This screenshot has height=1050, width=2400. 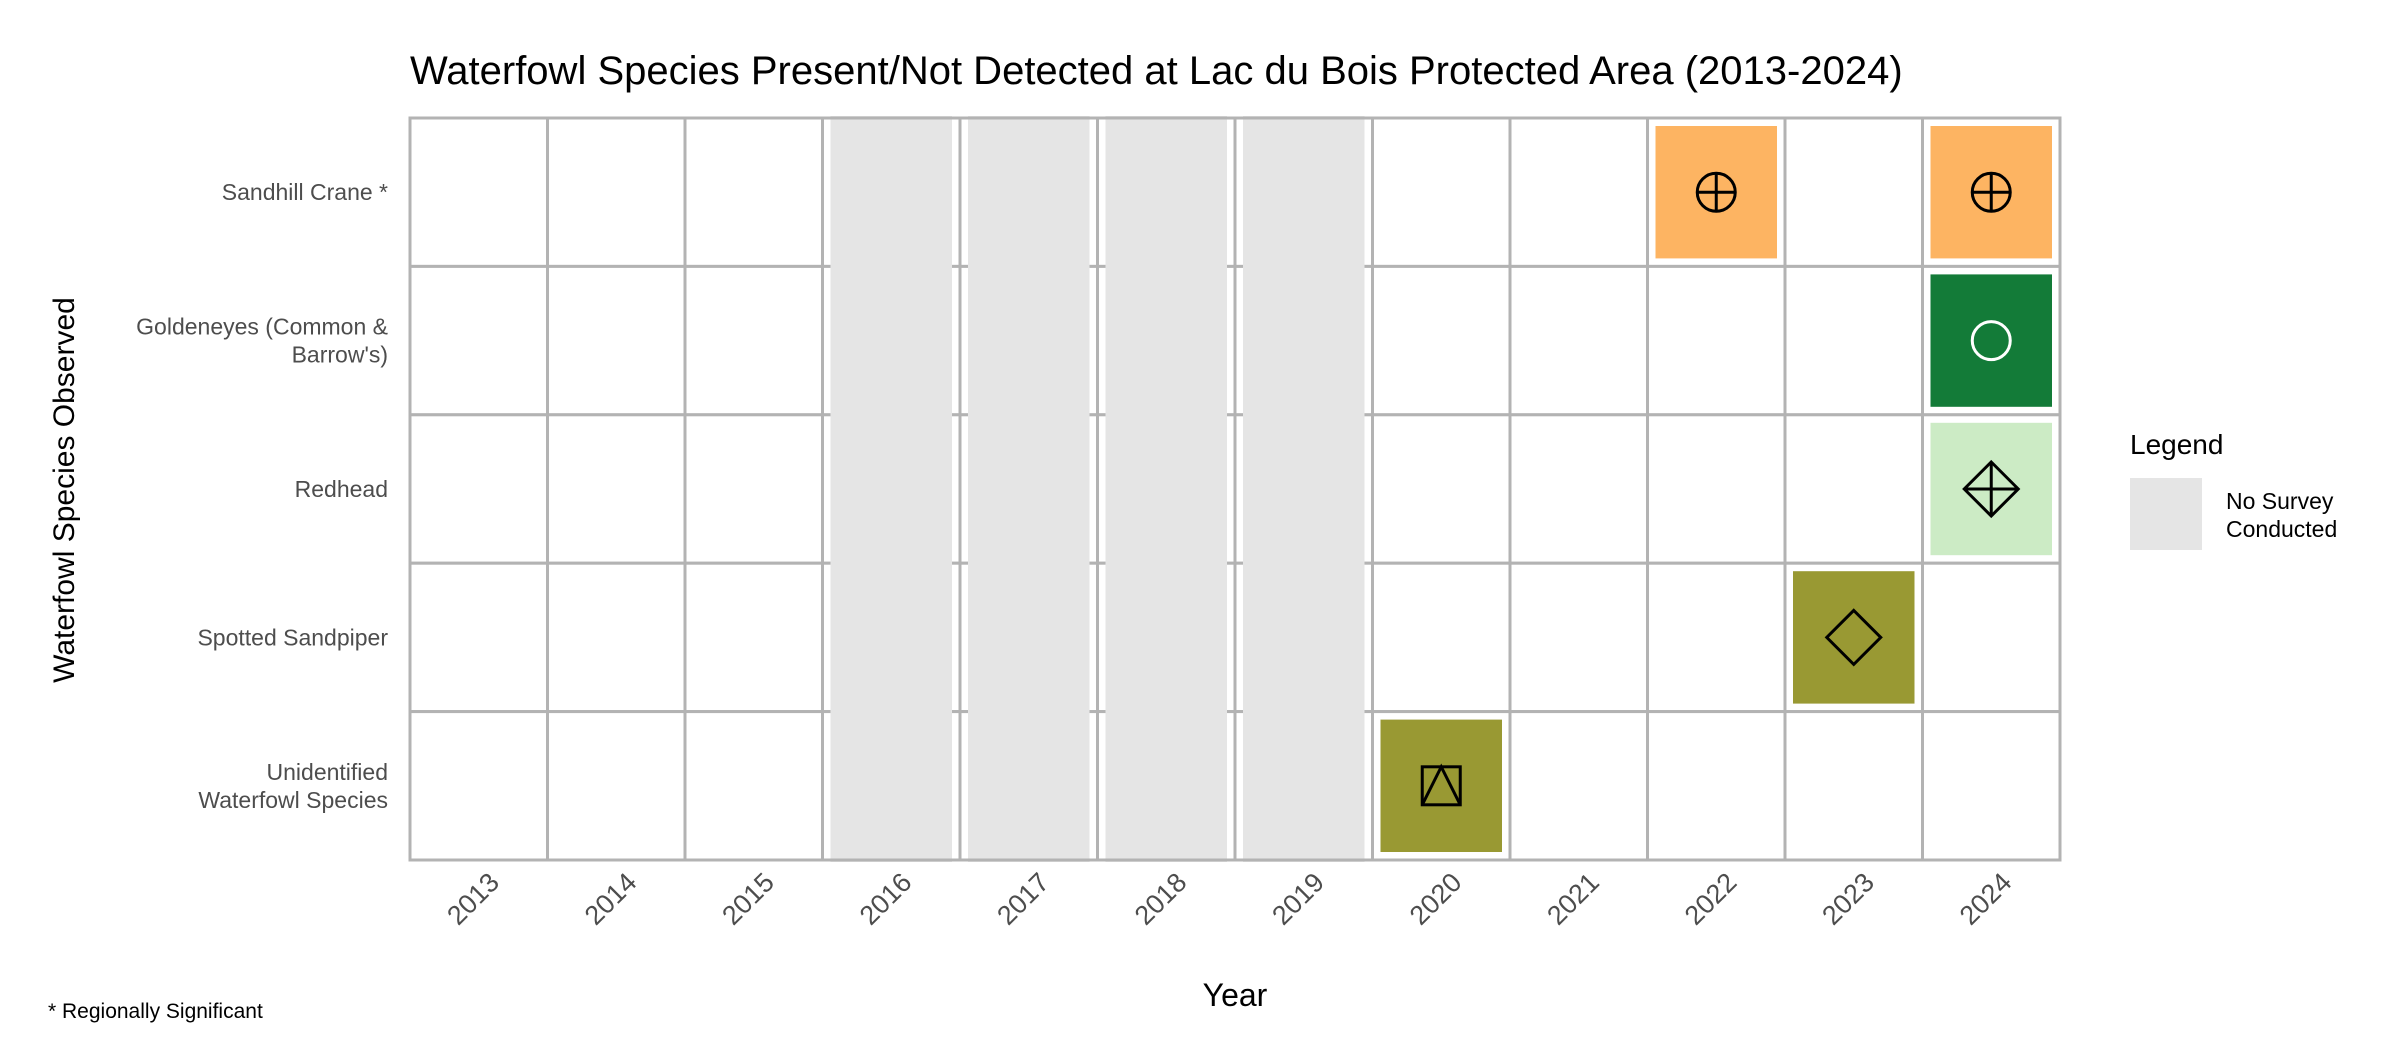 I want to click on x-tick-label: 2019, so click(x=1298, y=899).